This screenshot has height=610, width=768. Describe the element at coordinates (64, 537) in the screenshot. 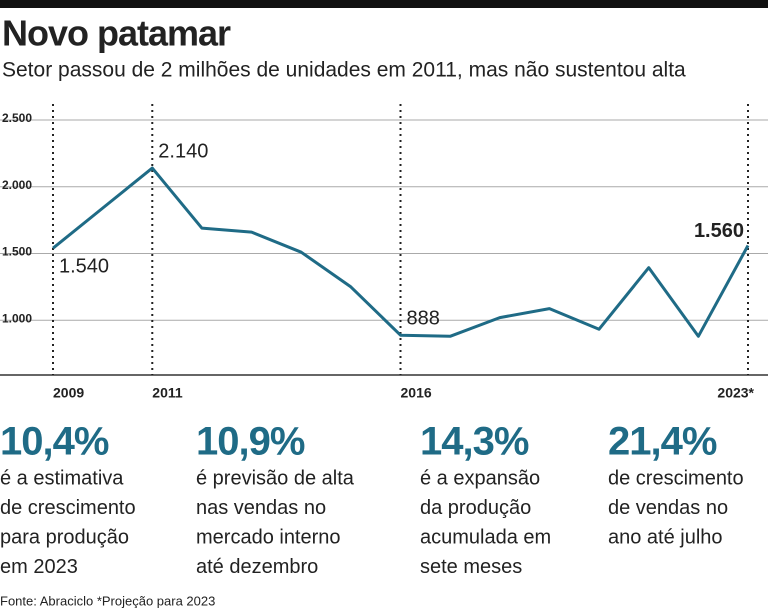

I see `stat-text: para produção` at that location.